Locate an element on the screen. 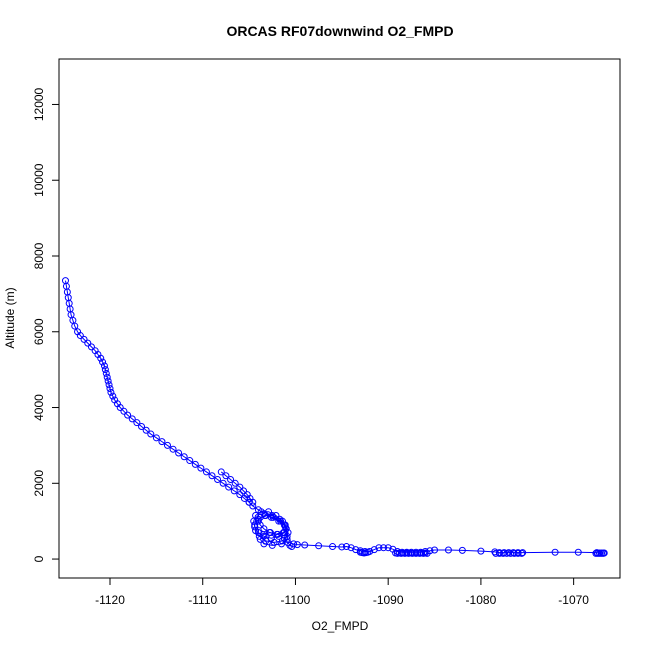 The height and width of the screenshot is (650, 650). x-axis-label: O2_FMPD is located at coordinates (340, 626).